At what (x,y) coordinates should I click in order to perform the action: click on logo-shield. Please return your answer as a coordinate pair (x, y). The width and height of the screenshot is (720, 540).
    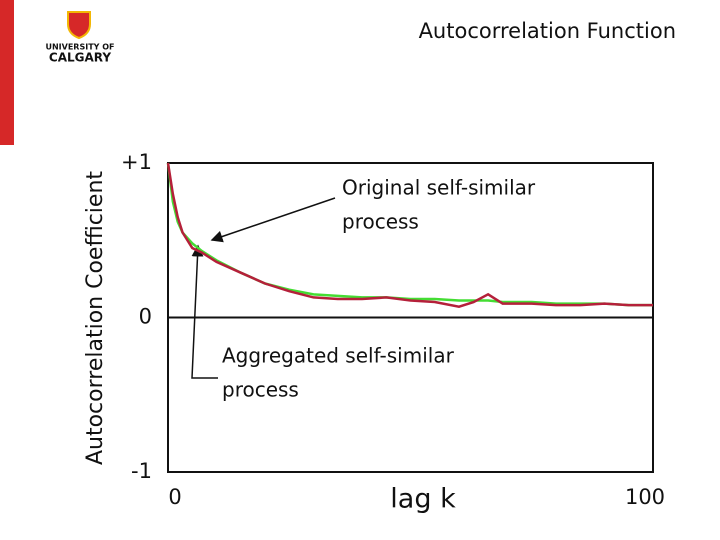
    Looking at the image, I should click on (79, 25).